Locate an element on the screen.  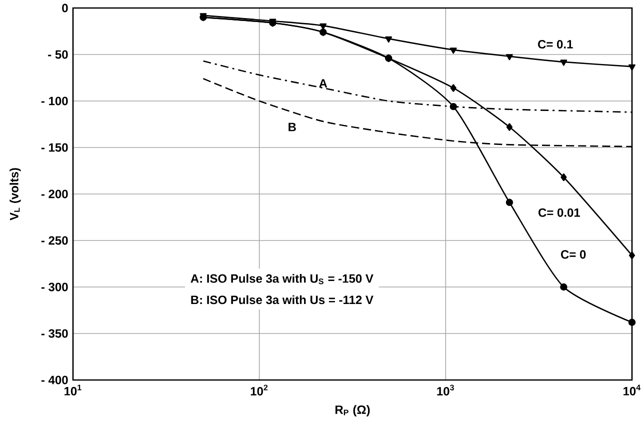
series-label: C= 0 is located at coordinates (573, 254).